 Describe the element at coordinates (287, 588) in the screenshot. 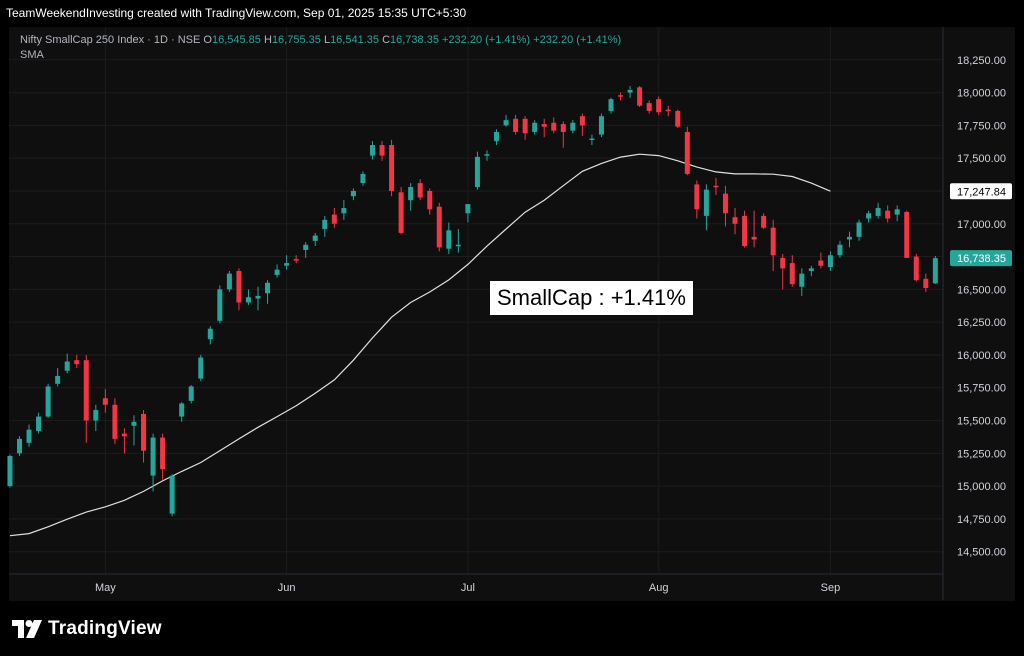

I see `x-tick-label: Jun` at that location.